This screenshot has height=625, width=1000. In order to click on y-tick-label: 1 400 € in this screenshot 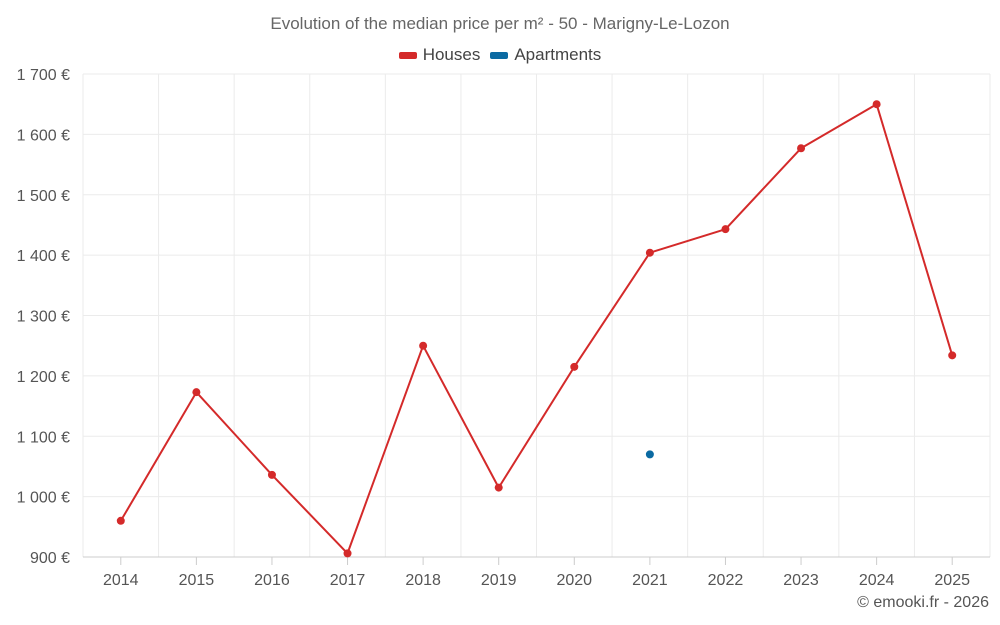, I will do `click(43, 256)`.